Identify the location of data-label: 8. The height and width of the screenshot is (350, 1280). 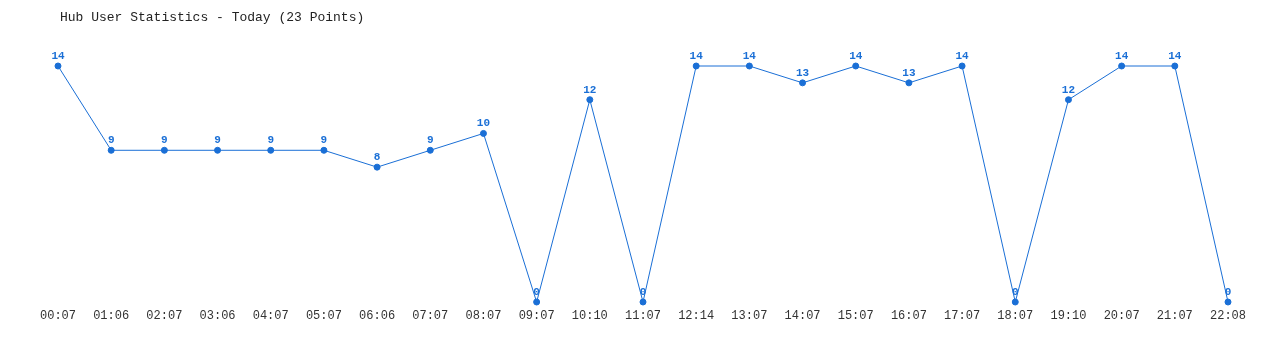
(377, 157).